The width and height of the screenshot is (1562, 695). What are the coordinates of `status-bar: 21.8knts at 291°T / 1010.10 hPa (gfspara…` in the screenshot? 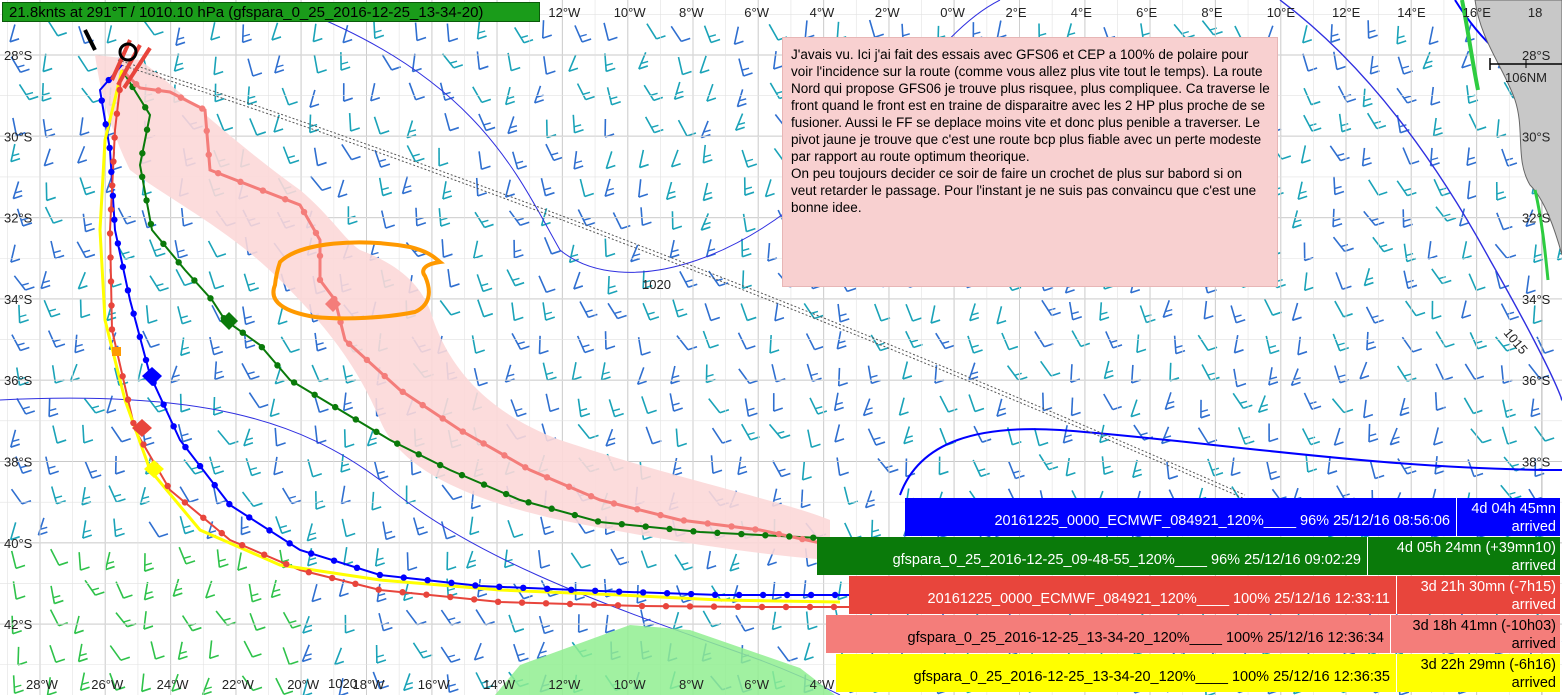 It's located at (271, 12).